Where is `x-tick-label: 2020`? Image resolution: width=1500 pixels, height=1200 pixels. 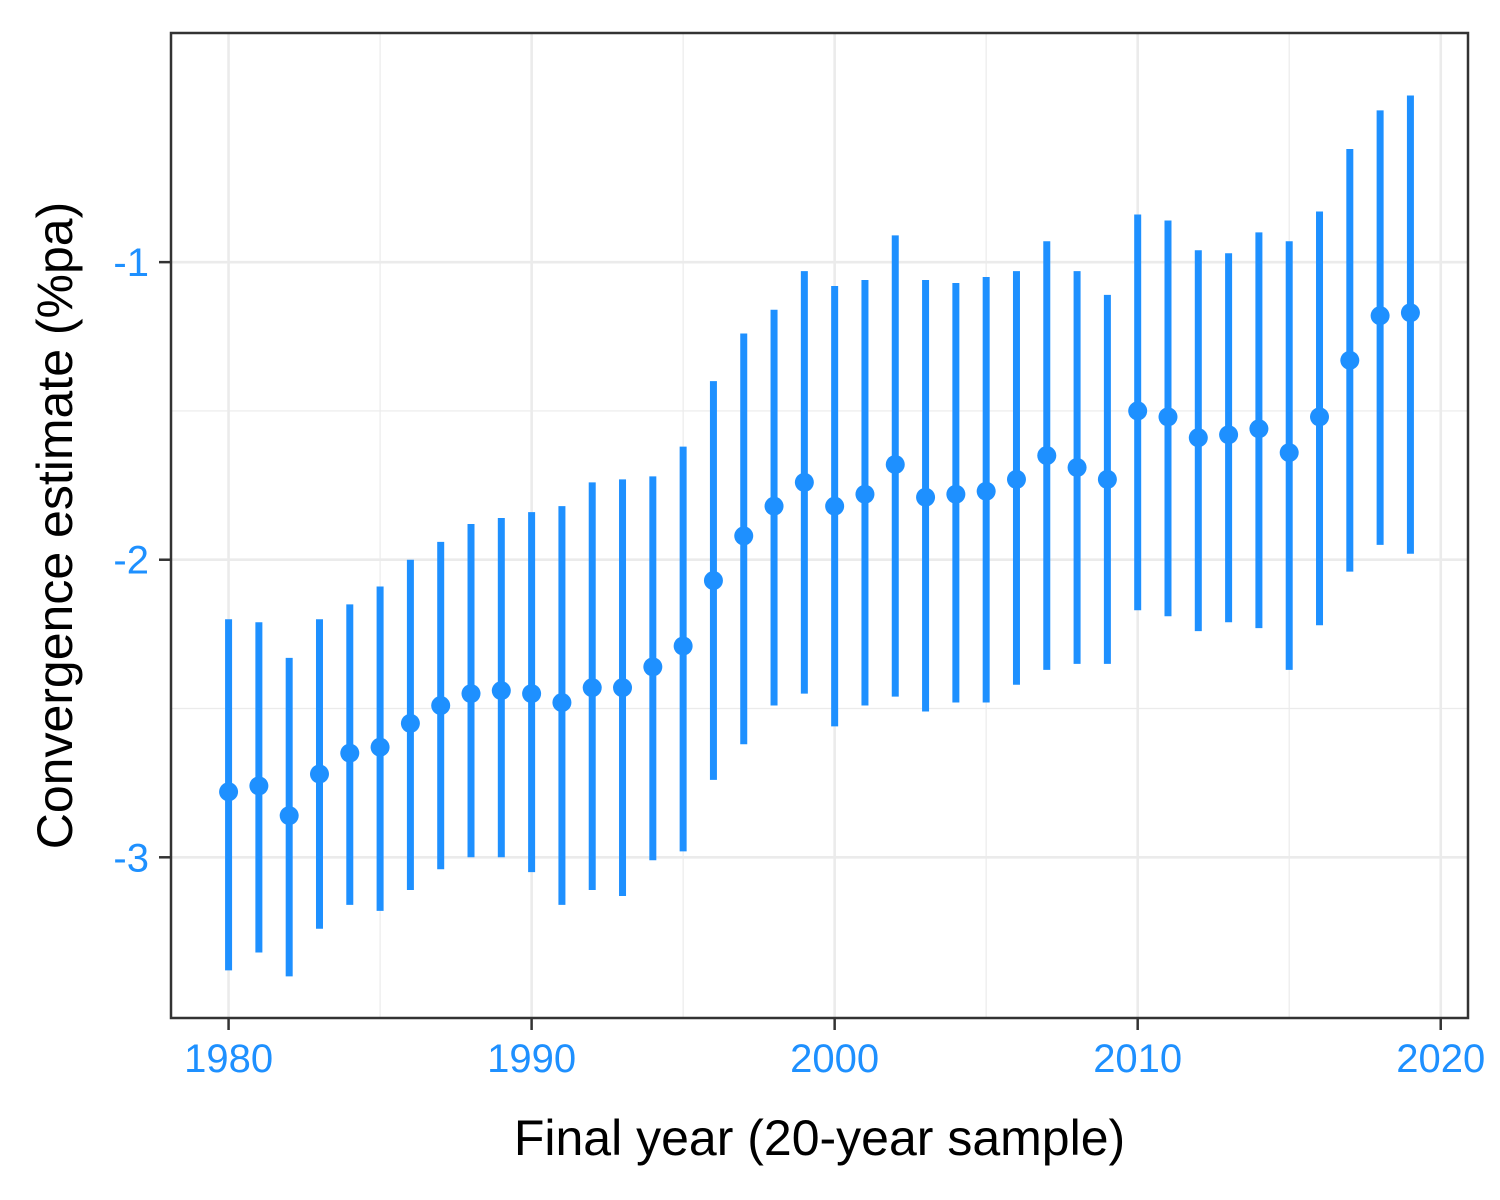
x-tick-label: 2020 is located at coordinates (1440, 1059).